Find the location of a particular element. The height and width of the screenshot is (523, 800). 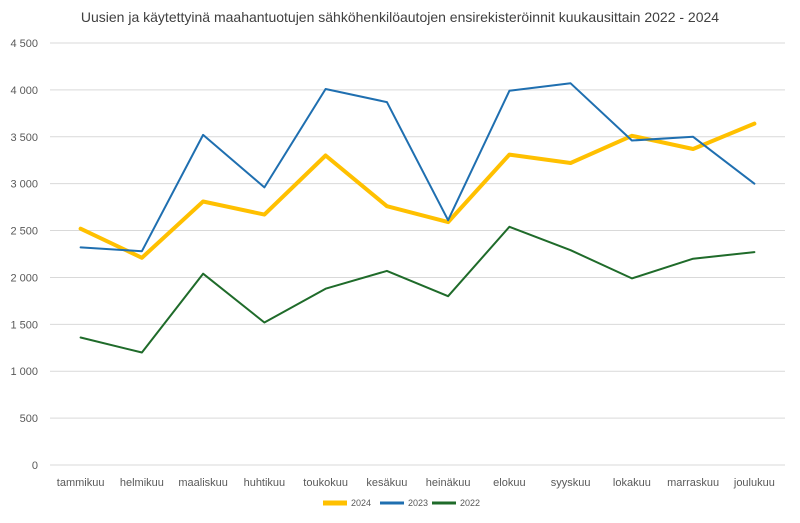

legend-label: 2022 is located at coordinates (470, 503).